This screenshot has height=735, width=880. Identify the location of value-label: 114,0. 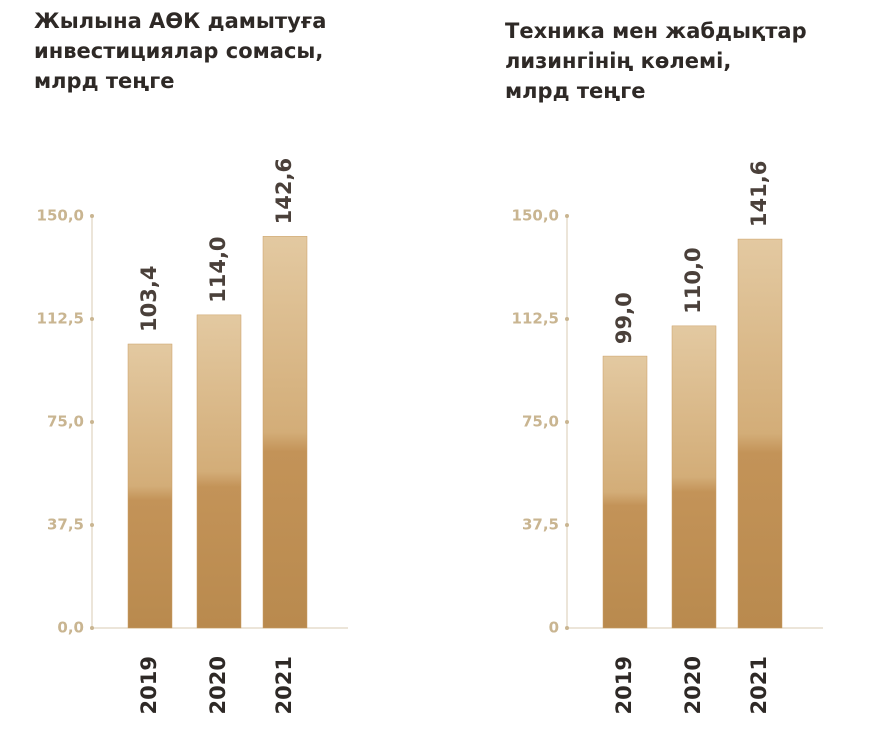
(218, 269).